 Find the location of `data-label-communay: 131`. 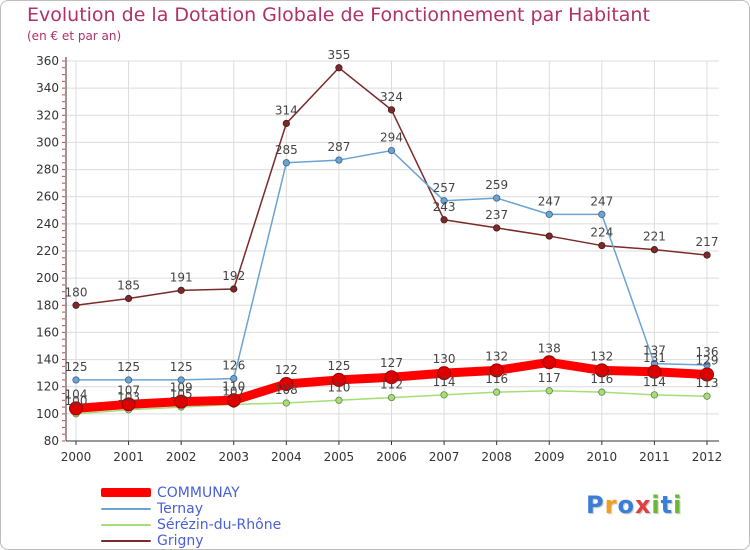

data-label-communay: 131 is located at coordinates (654, 358).